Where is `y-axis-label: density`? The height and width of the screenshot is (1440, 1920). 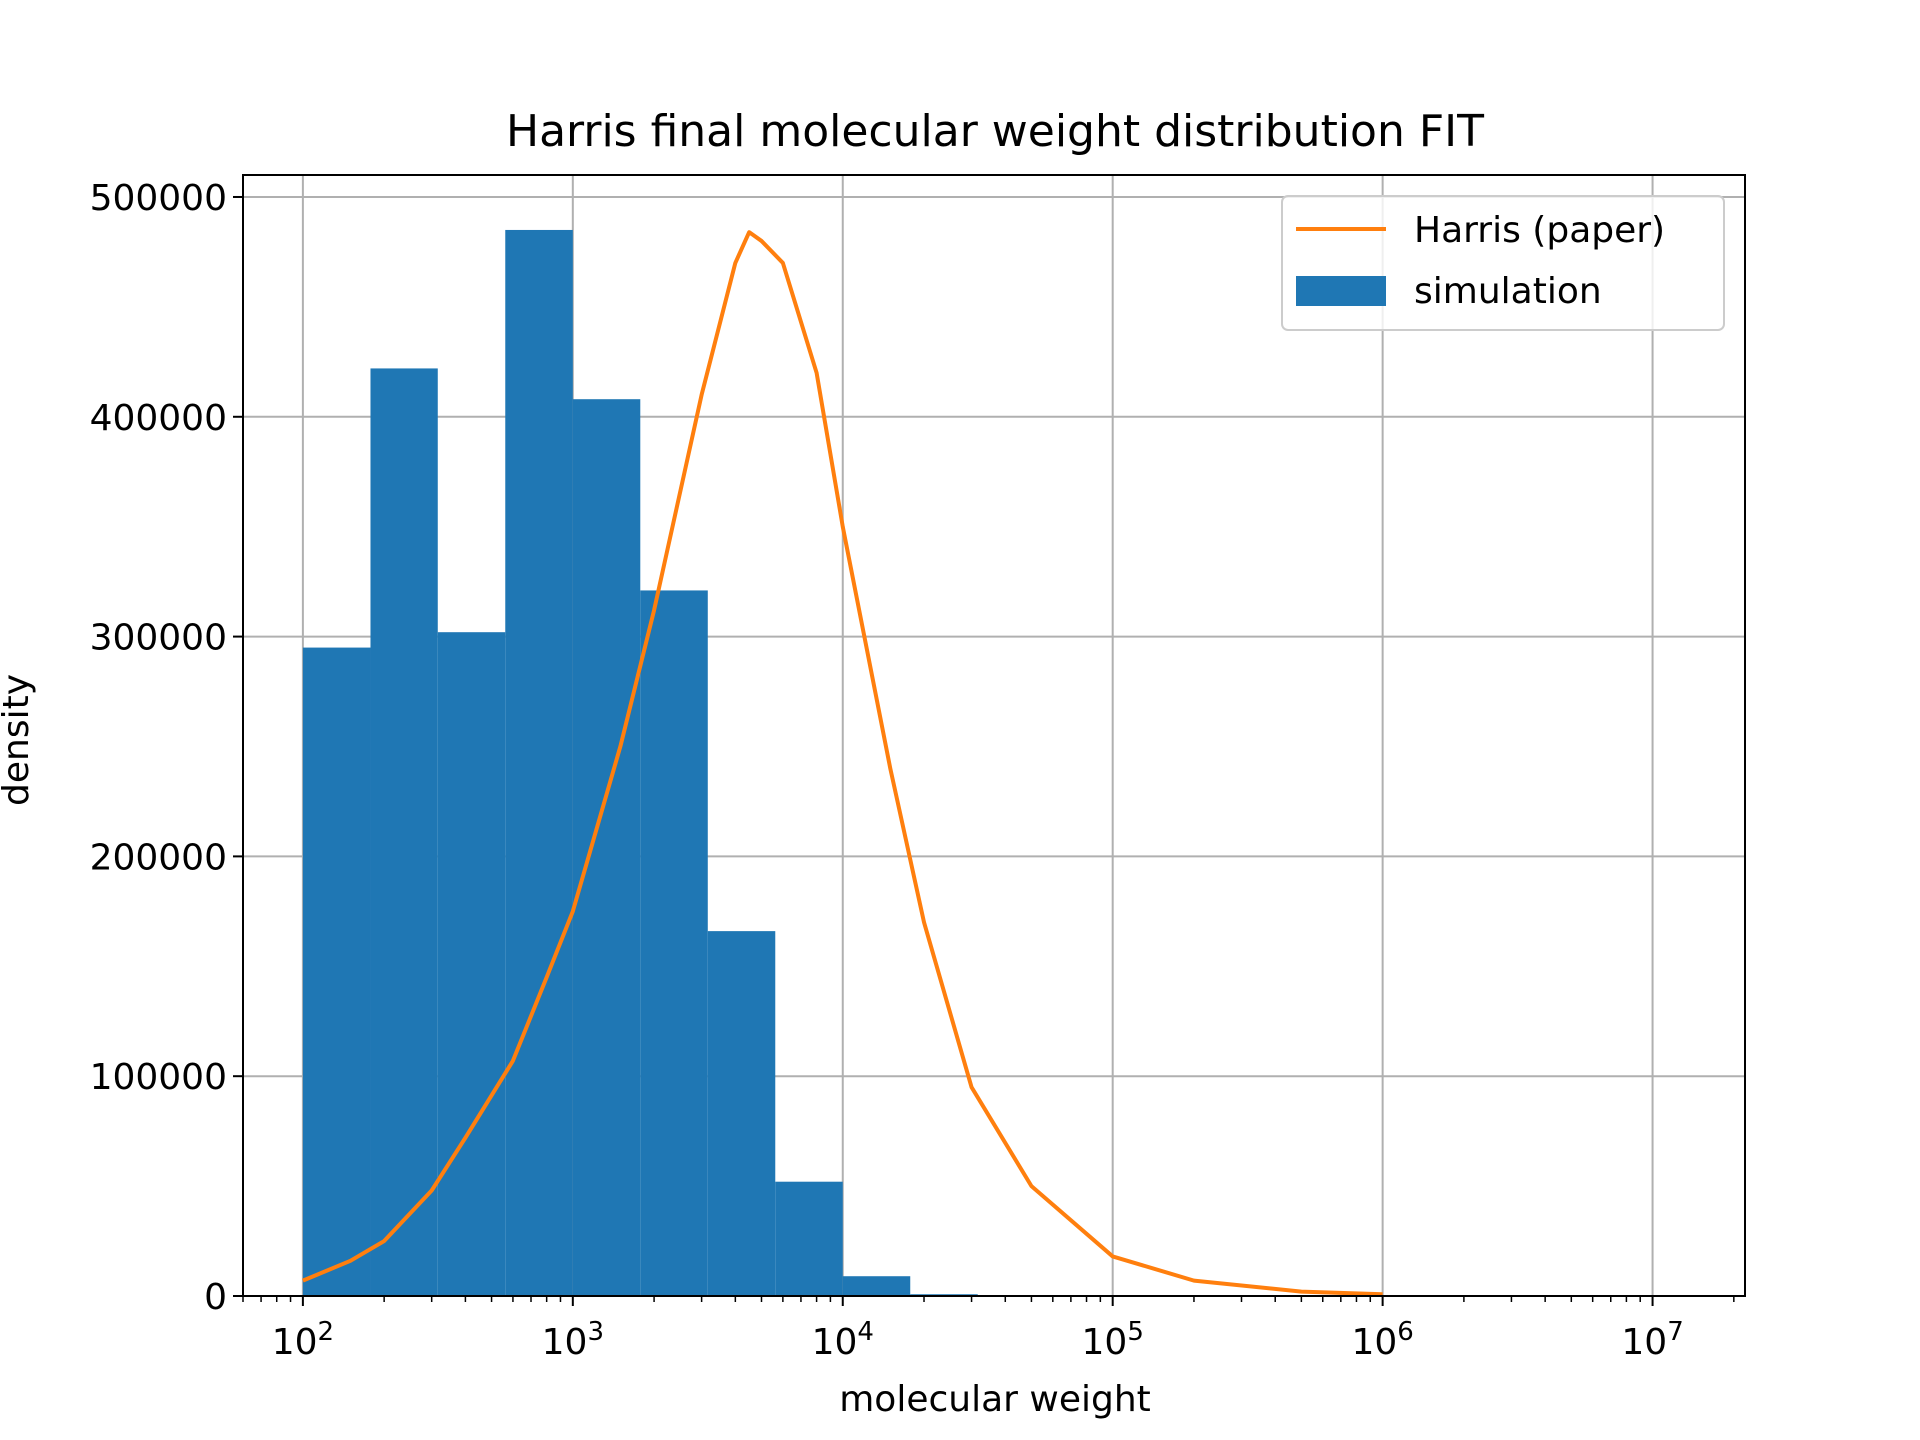
y-axis-label: density is located at coordinates (18, 740).